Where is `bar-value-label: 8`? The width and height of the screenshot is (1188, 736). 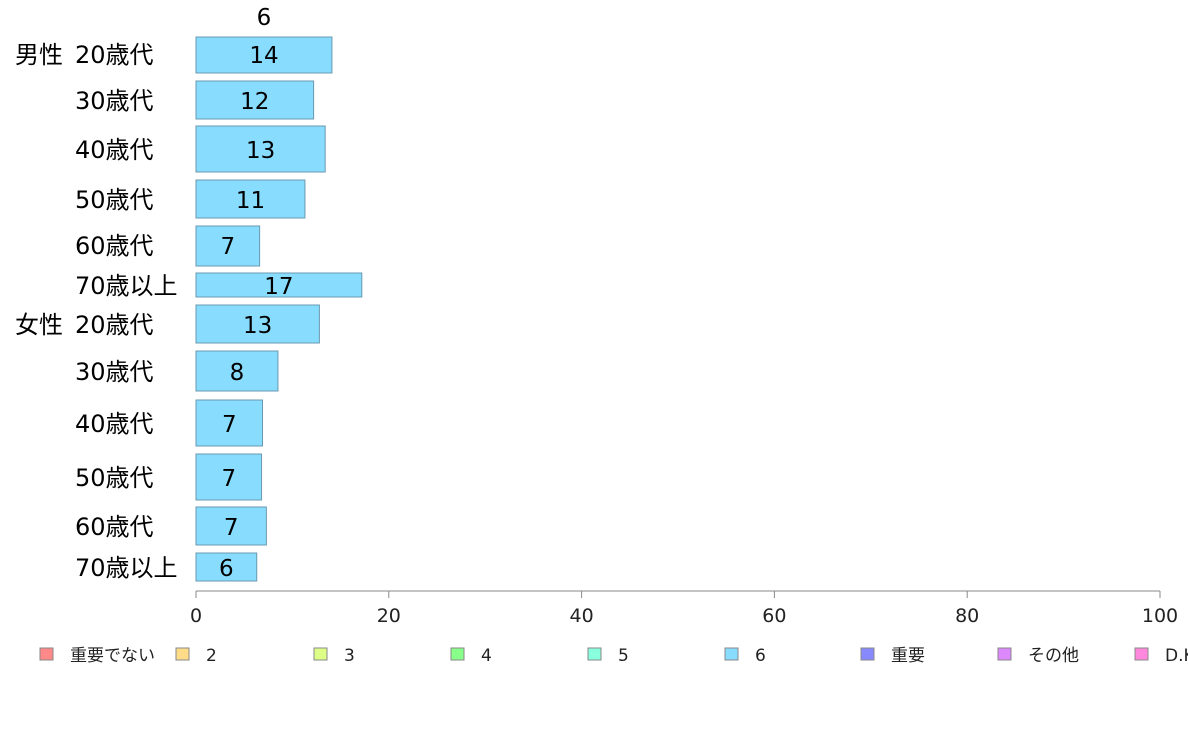 bar-value-label: 8 is located at coordinates (237, 373).